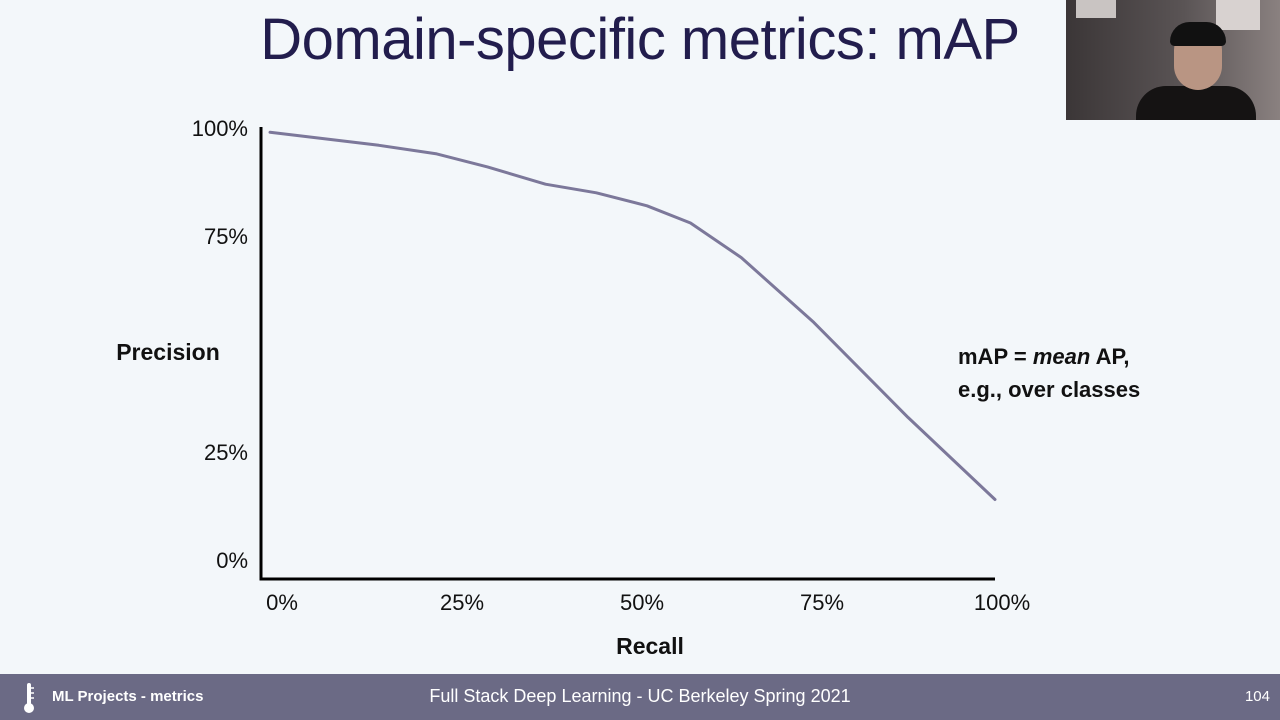  I want to click on presenter-hair, so click(1198, 34).